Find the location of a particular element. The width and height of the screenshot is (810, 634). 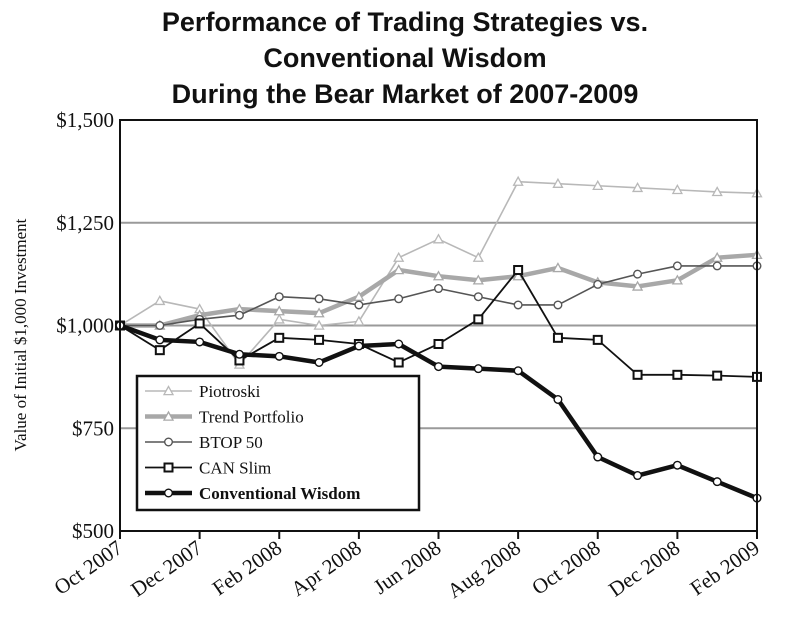

legend-label: Trend Portfolio is located at coordinates (251, 417).